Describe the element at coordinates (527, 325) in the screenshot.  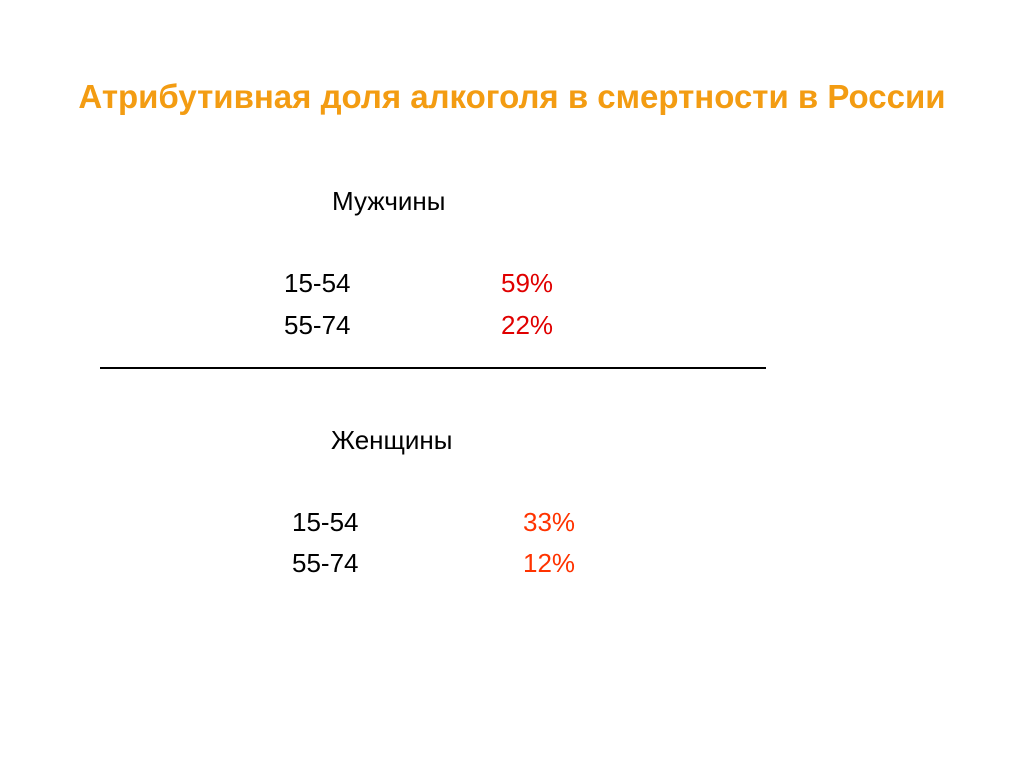
I see `men-value-55-74: 22%` at that location.